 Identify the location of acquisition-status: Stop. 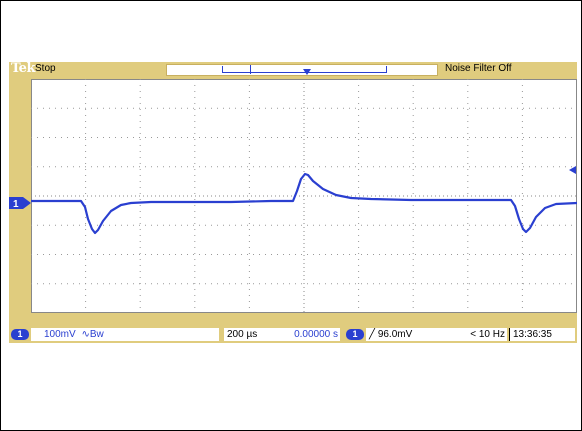
(45, 68).